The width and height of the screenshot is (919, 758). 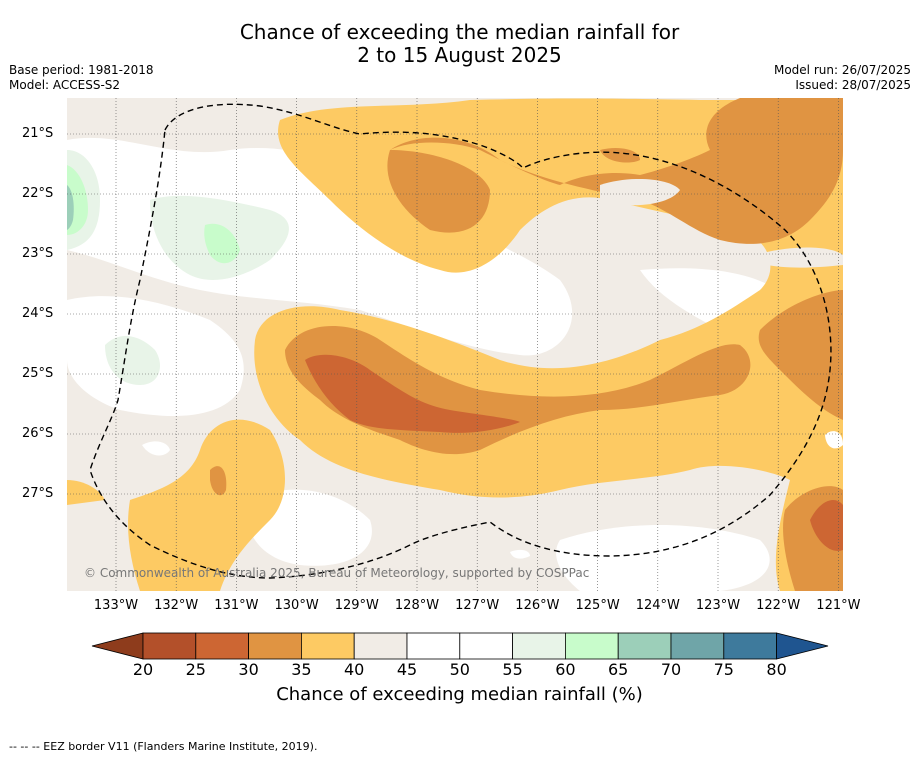 I want to click on lon-tick-label: 132°W, so click(x=176, y=605).